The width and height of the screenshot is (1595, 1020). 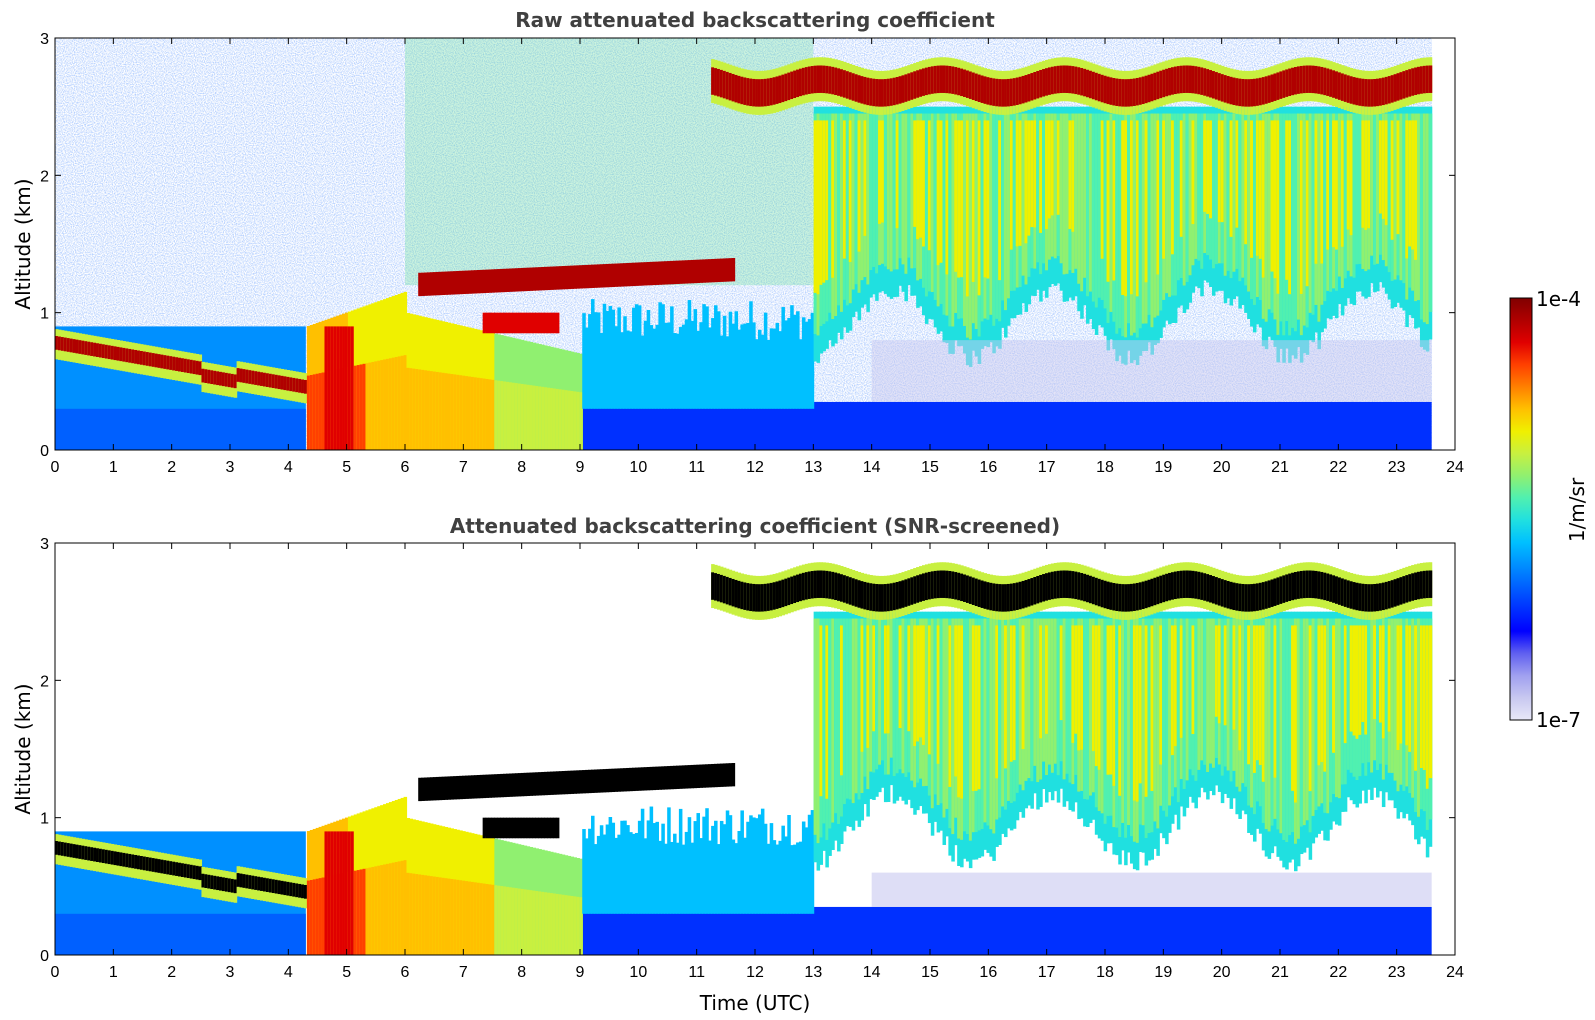 I want to click on y-tick-label: 0, so click(x=44, y=956).